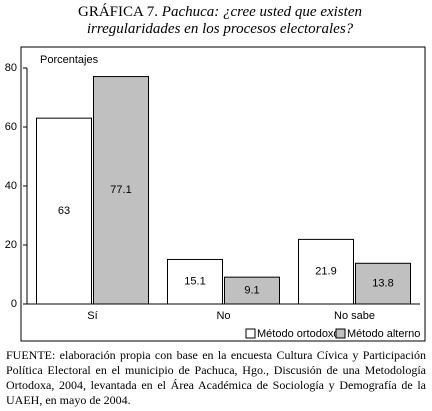 This screenshot has width=432, height=411. I want to click on bar-value-label: 21.9, so click(325, 272).